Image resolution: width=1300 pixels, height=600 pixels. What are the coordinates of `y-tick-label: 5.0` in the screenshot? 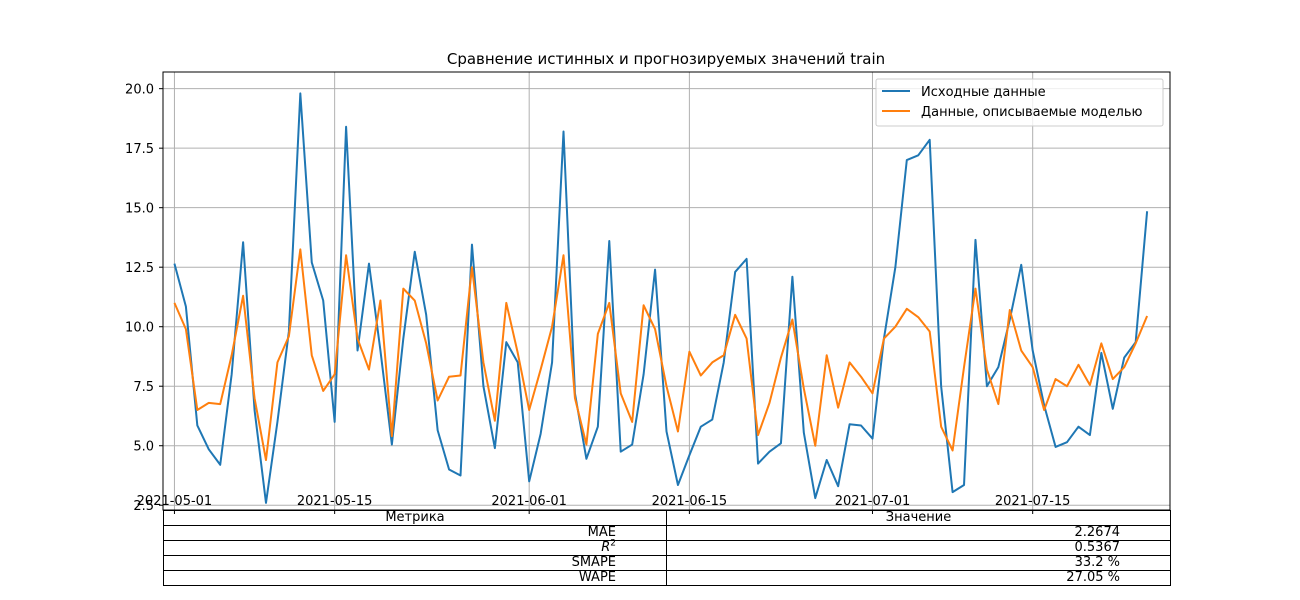 It's located at (143, 447).